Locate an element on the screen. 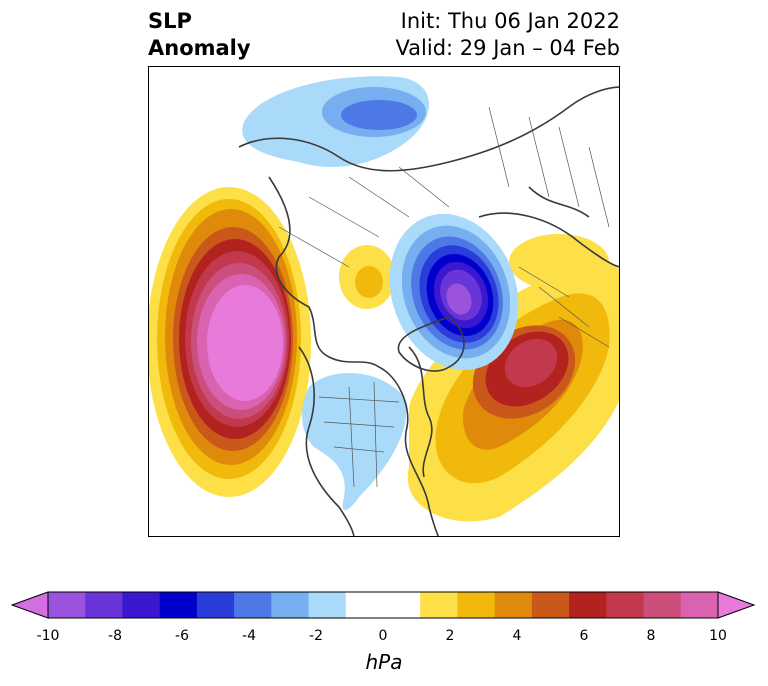  colorbar-tick-label: -10 is located at coordinates (48, 636).